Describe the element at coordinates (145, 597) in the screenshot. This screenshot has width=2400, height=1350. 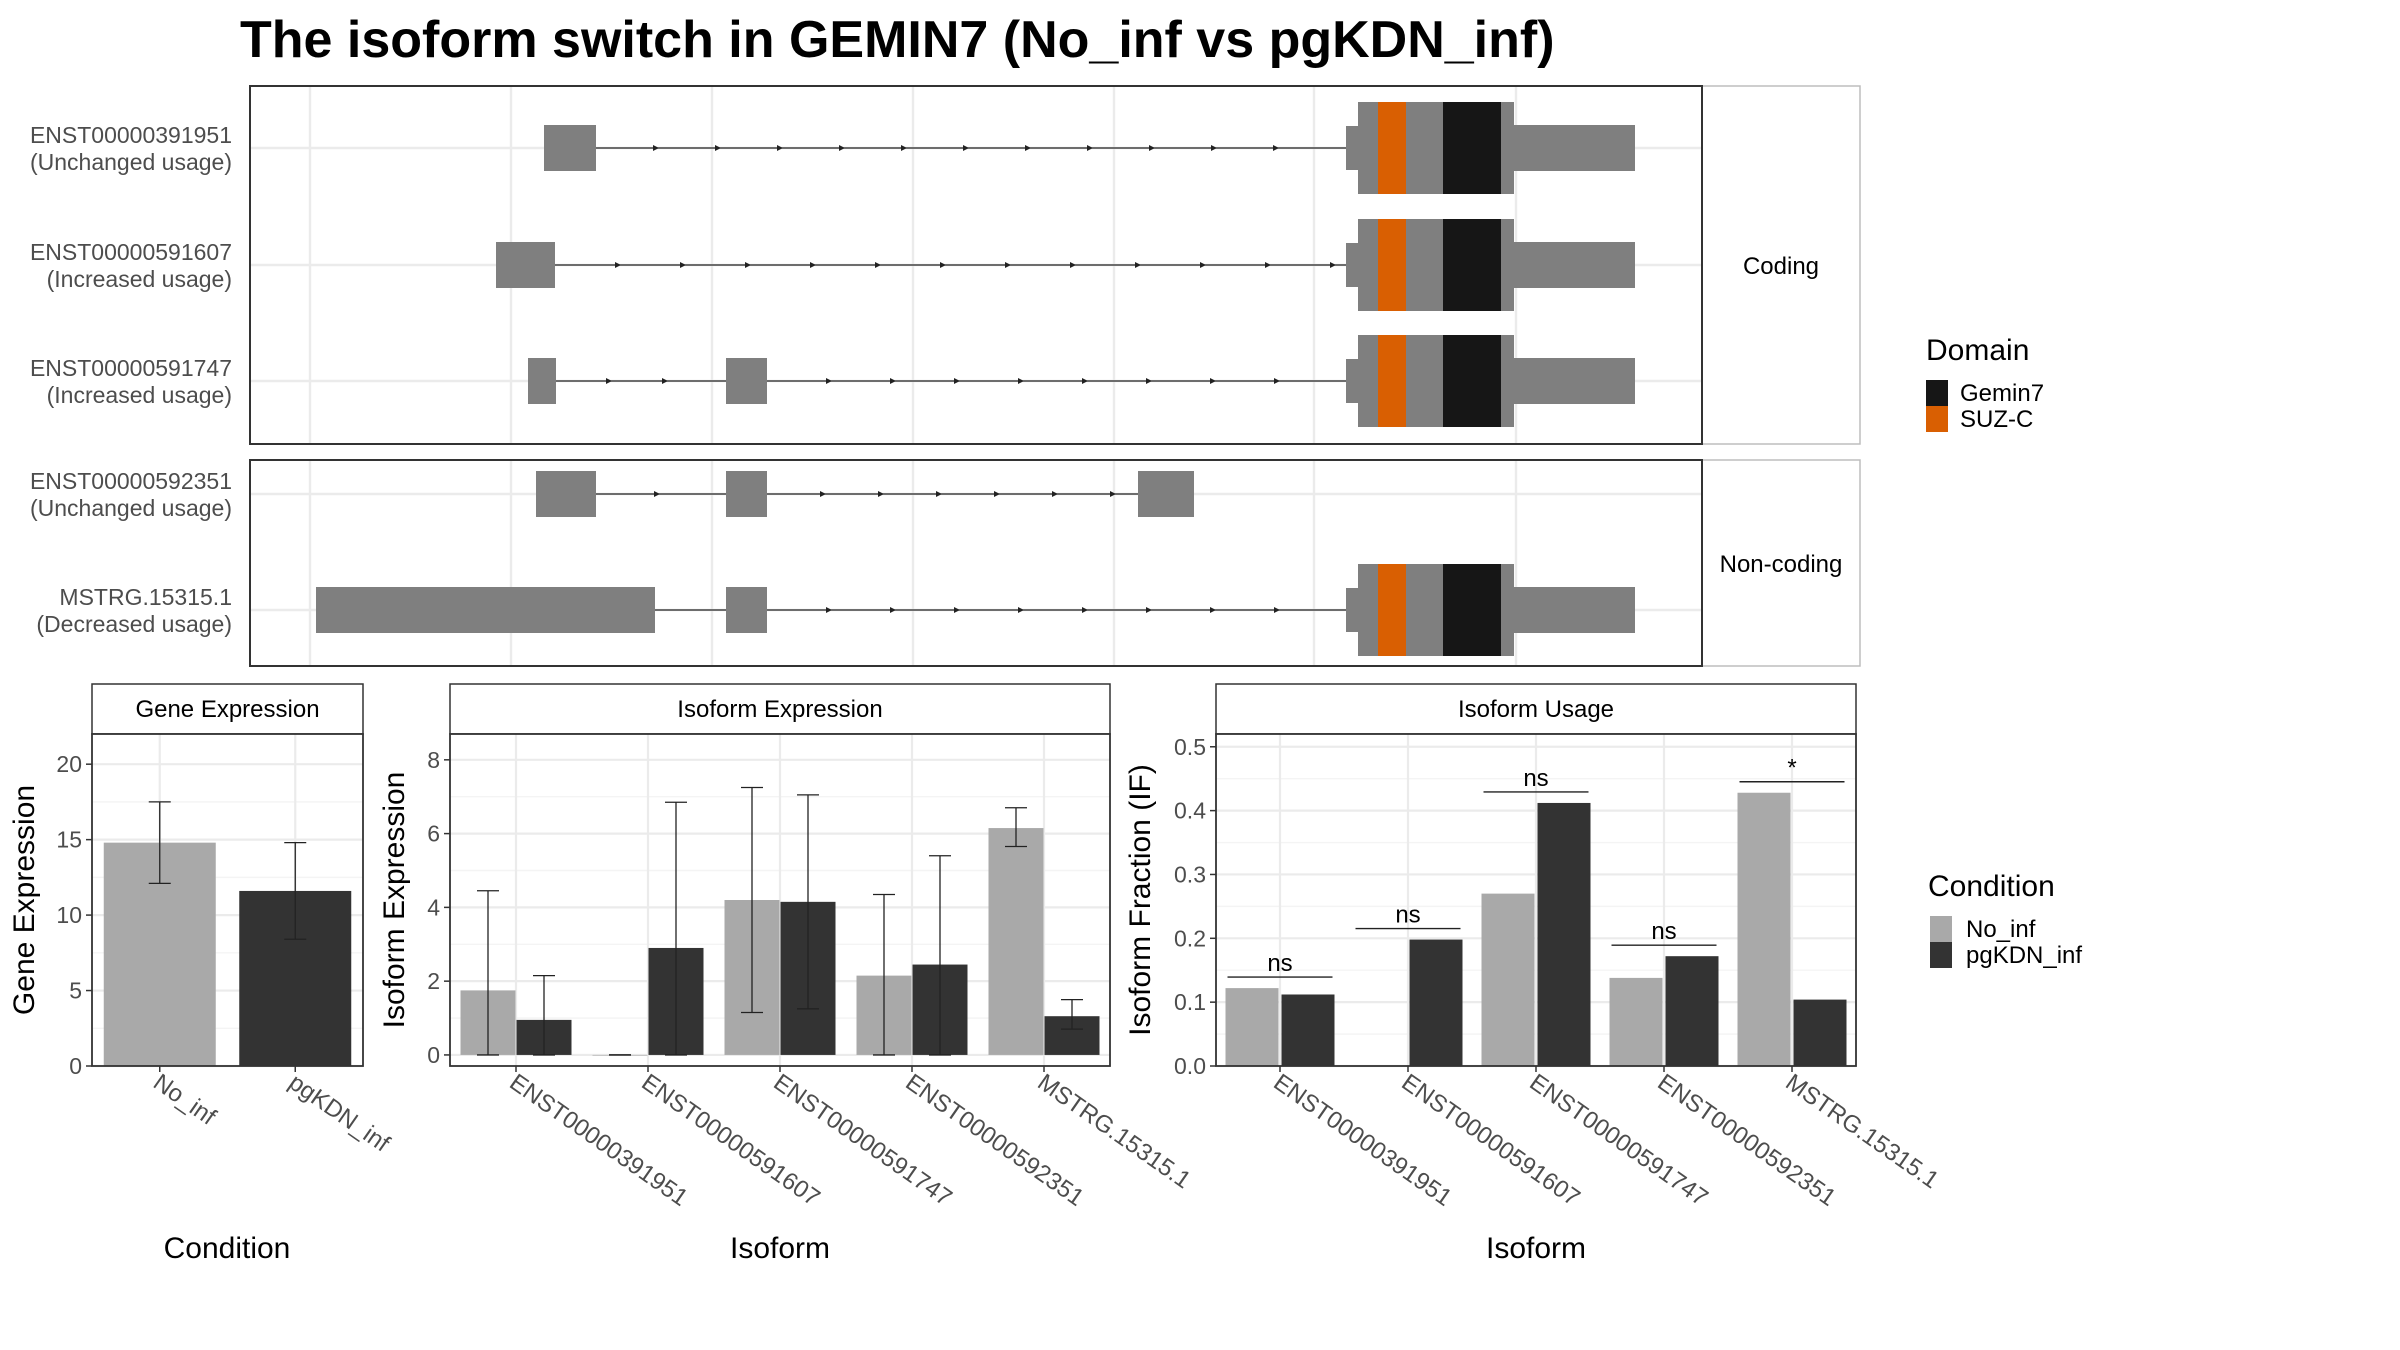
I see `isoform-row-id: MSTRG.15315.1` at that location.